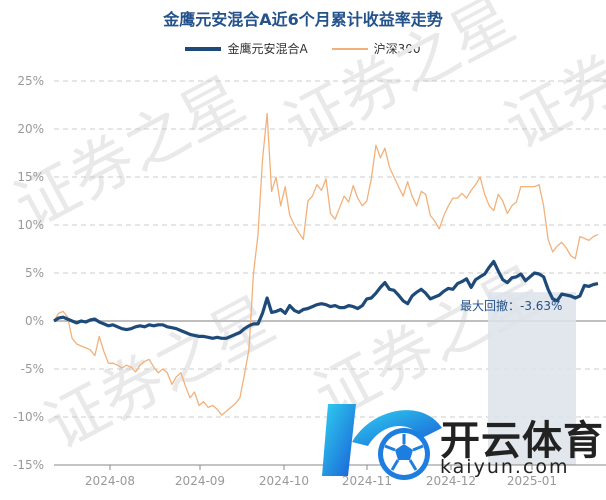 The image size is (606, 500). I want to click on y-tick-label: 15%, so click(30, 177).